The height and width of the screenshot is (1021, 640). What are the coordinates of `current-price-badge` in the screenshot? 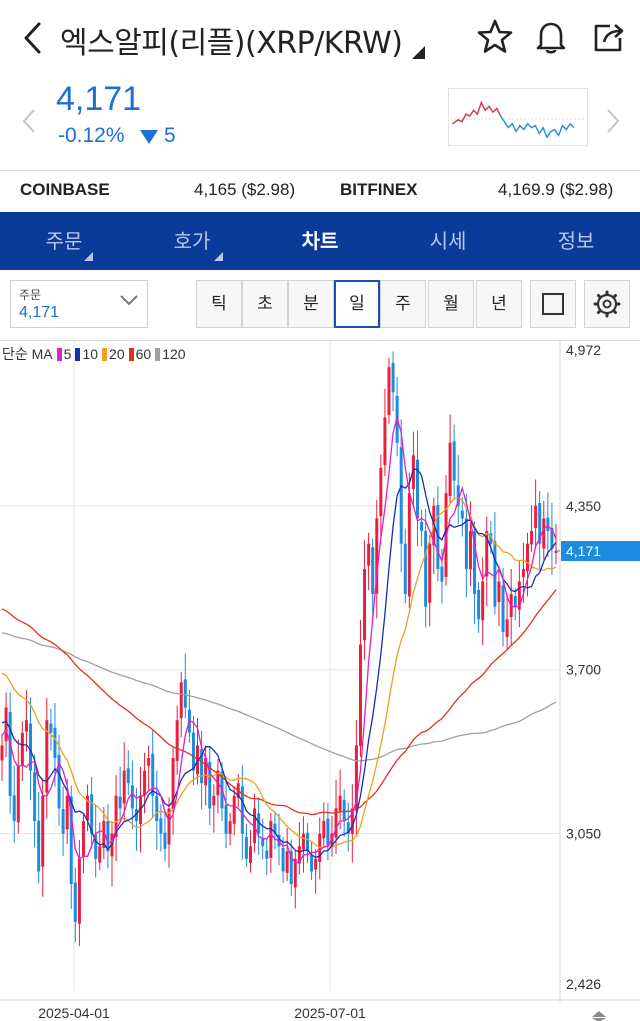 It's located at (600, 550).